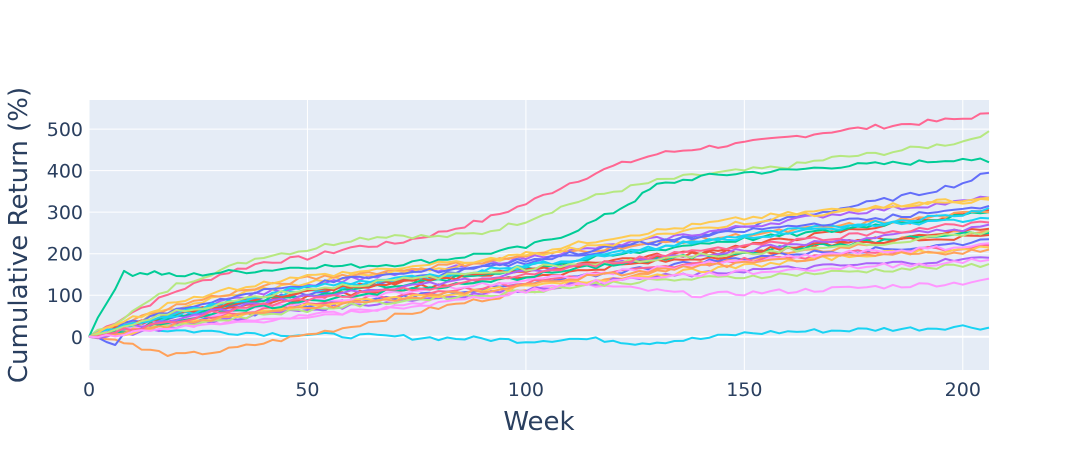 The height and width of the screenshot is (450, 1069). What do you see at coordinates (65, 255) in the screenshot?
I see `y-tick-label: 200` at bounding box center [65, 255].